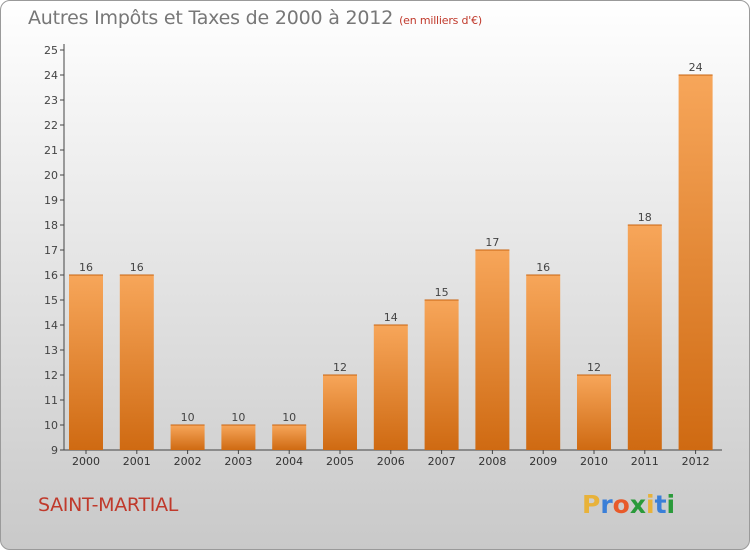 This screenshot has width=750, height=550. Describe the element at coordinates (340, 367) in the screenshot. I see `data-label-2005: 12` at that location.